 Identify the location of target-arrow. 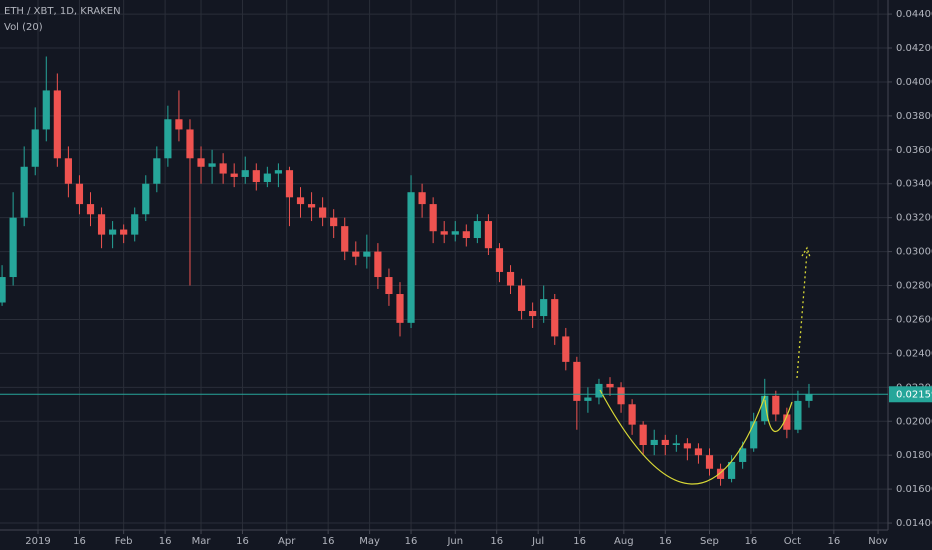
(802, 315).